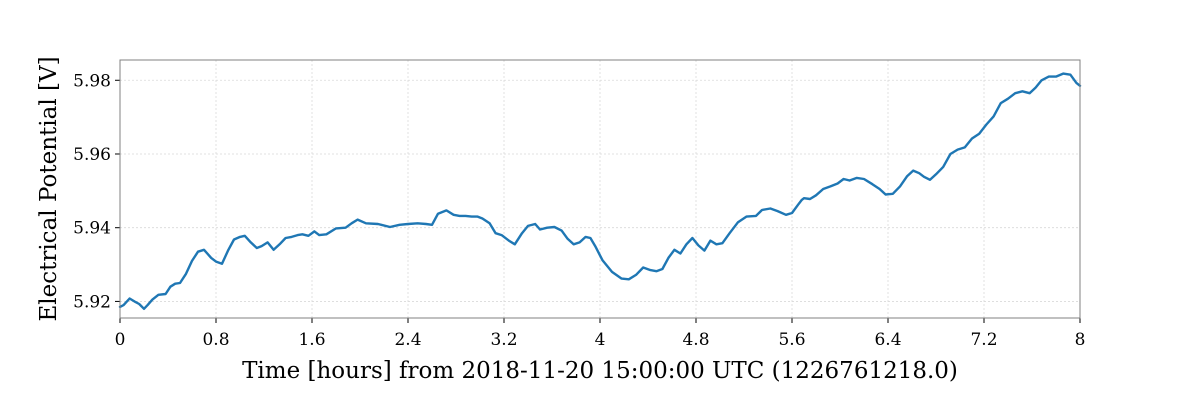 The height and width of the screenshot is (400, 1200). What do you see at coordinates (503, 340) in the screenshot?
I see `x-tick-label: 3.2` at bounding box center [503, 340].